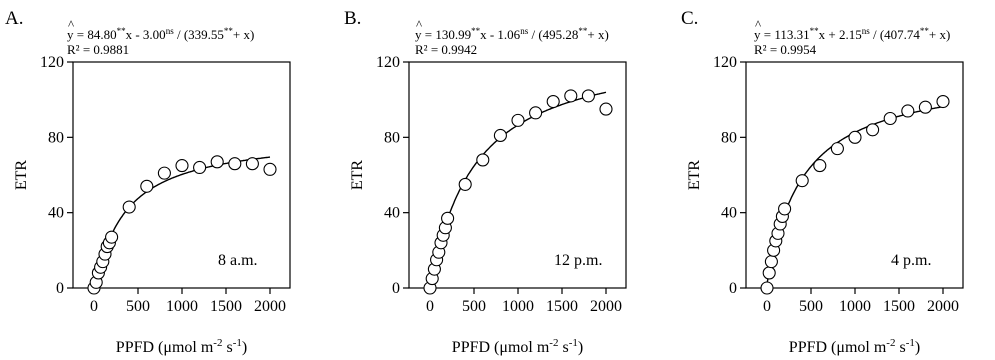  Describe the element at coordinates (14, 18) in the screenshot. I see `panel-label: A.` at that location.